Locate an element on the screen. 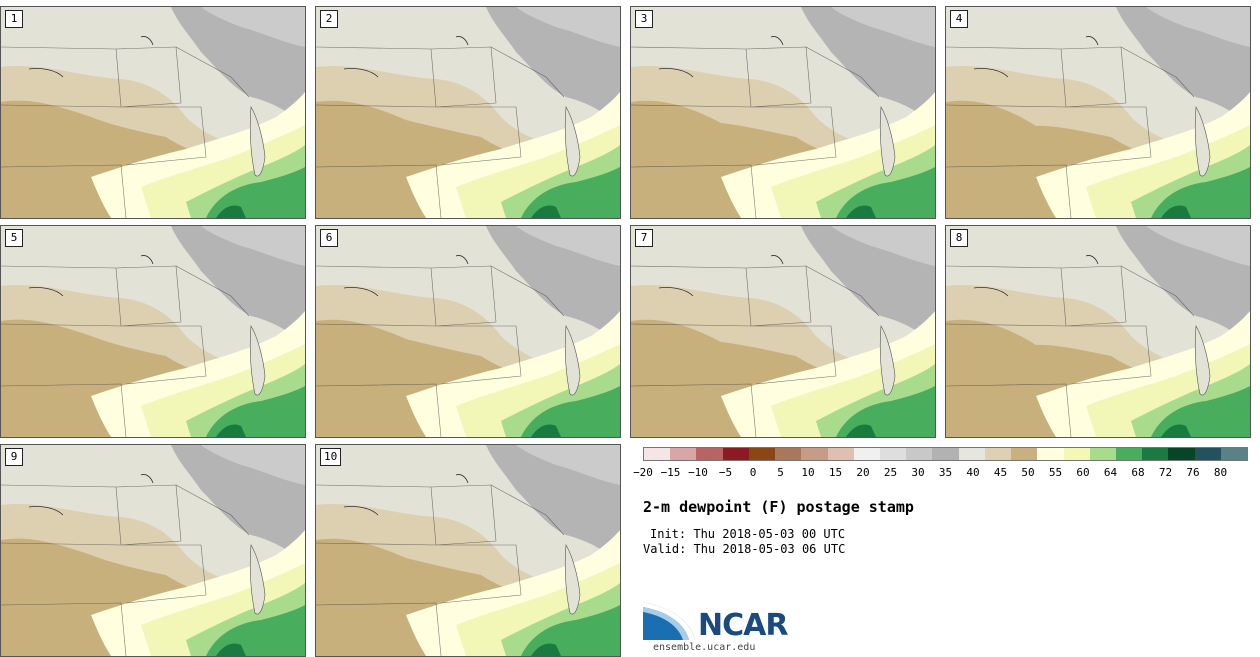 Image resolution: width=1260 pixels, height=657 pixels. colorbar-tick-label: −15 is located at coordinates (670, 472).